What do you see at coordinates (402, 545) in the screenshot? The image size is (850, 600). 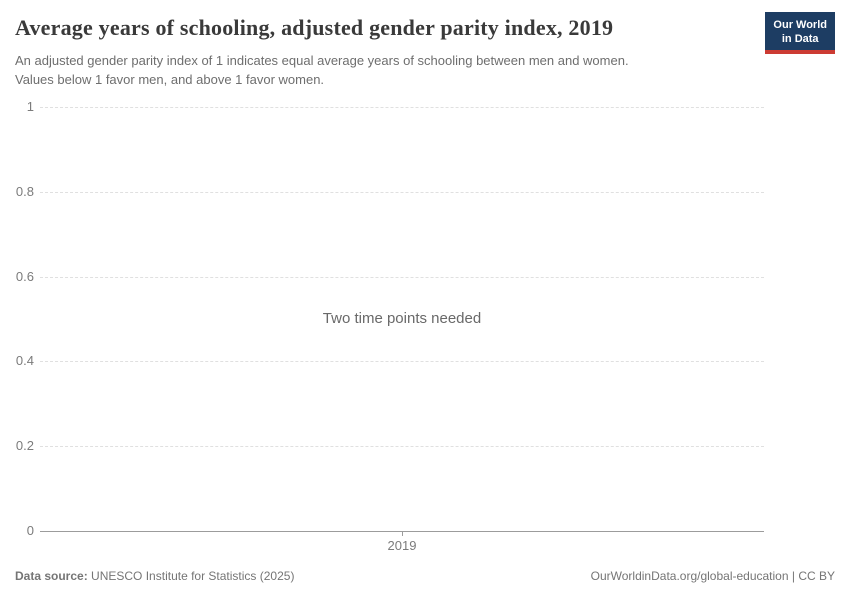 I see `x-axis-tick-label: 2019` at bounding box center [402, 545].